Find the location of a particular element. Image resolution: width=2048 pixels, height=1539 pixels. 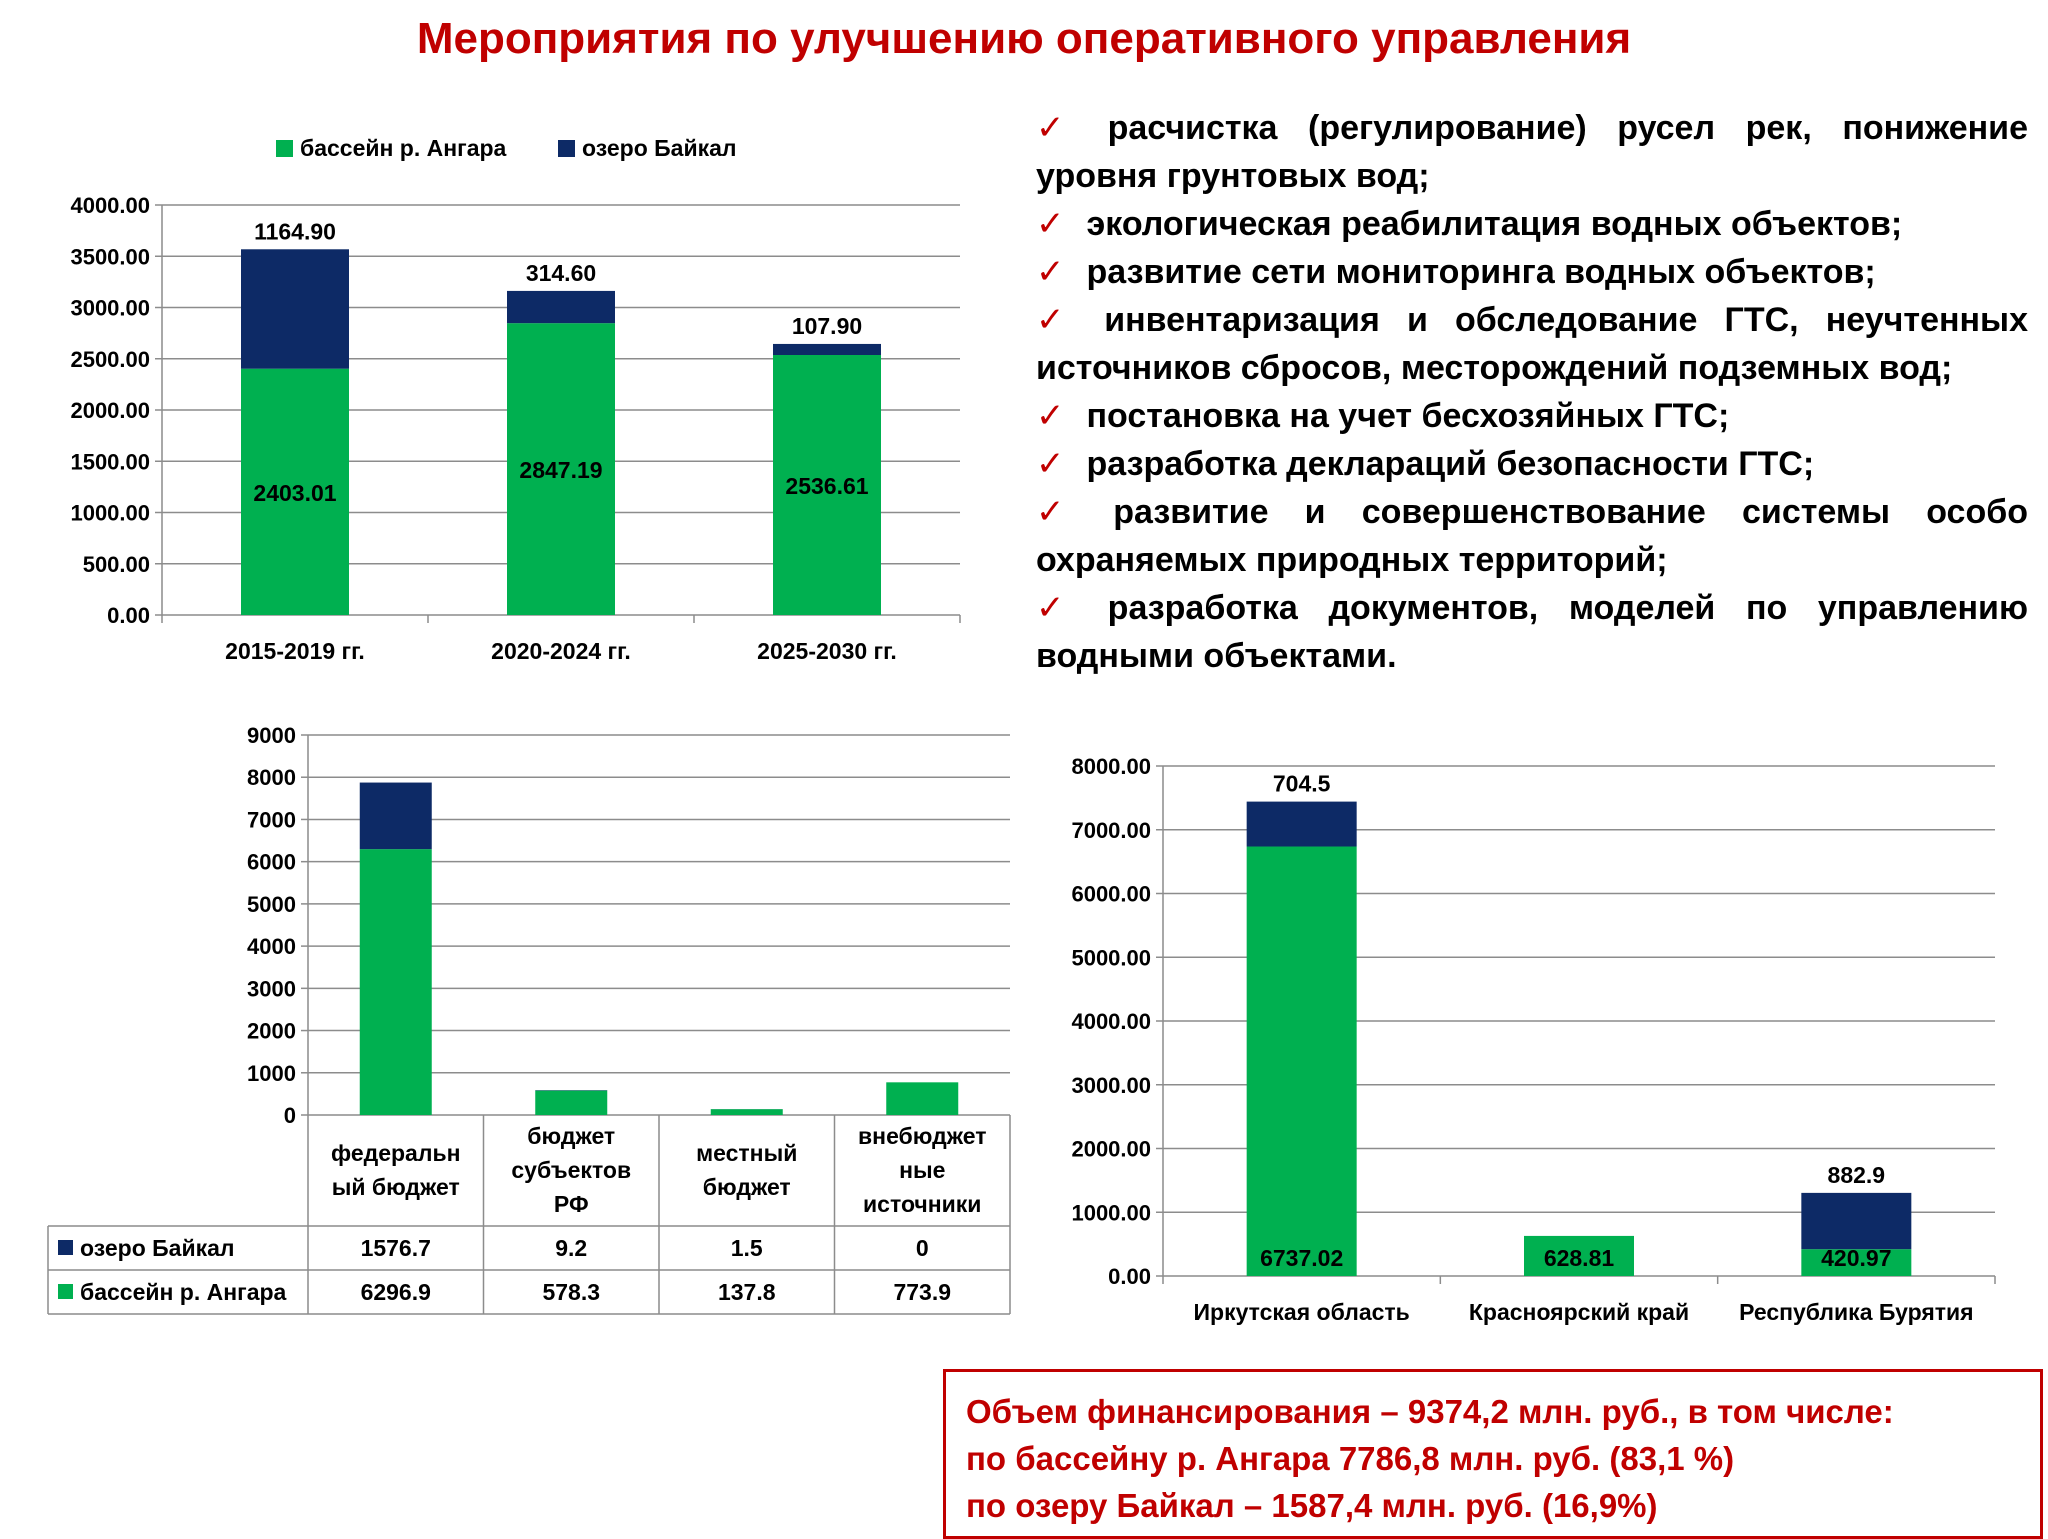

y-tick-label: 500.00 is located at coordinates (116, 564).